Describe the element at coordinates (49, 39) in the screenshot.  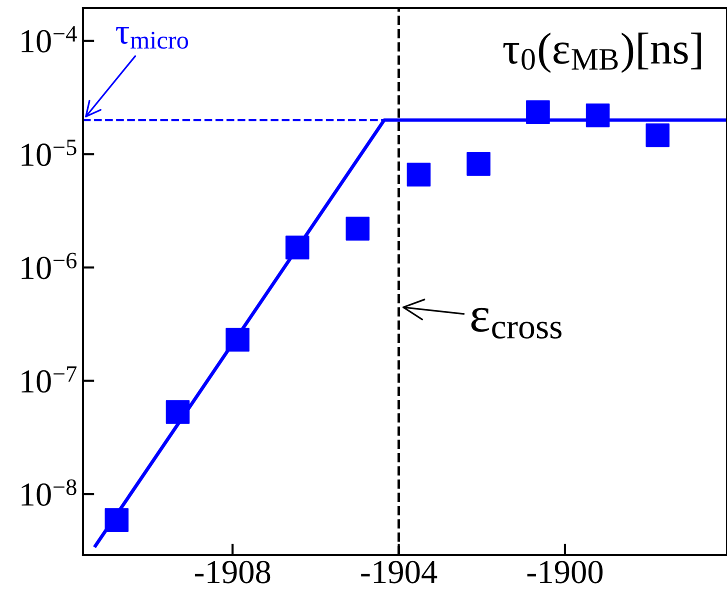
I see `y-tick-label: 10$^{−4}$` at that location.